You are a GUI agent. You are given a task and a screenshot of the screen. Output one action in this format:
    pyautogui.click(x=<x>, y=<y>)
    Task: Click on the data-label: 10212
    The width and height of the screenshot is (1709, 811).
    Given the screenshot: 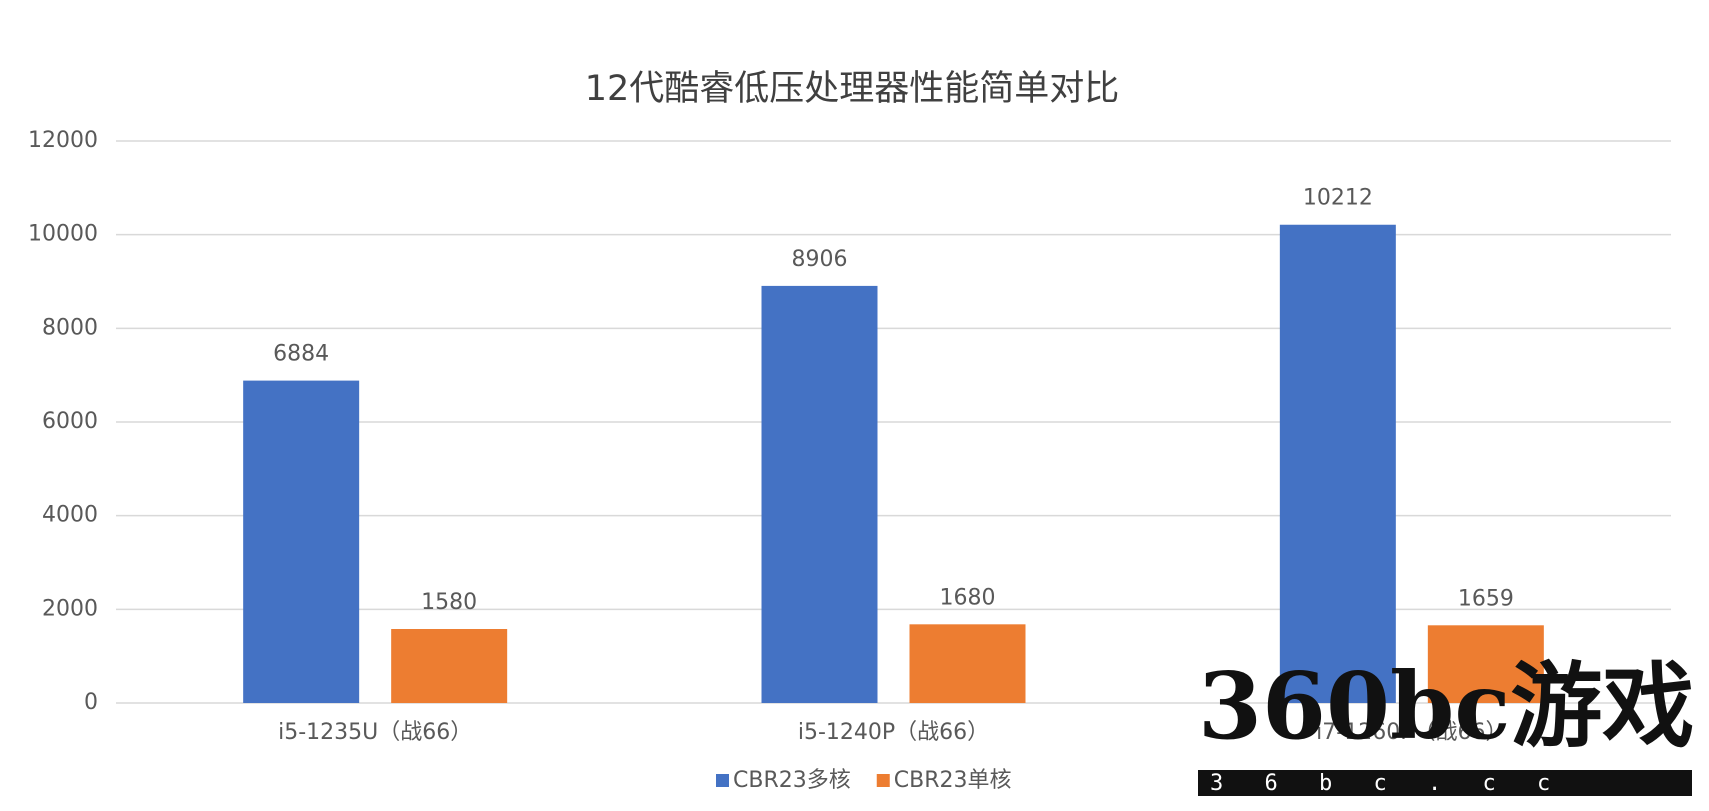 What is the action you would take?
    pyautogui.click(x=1338, y=198)
    